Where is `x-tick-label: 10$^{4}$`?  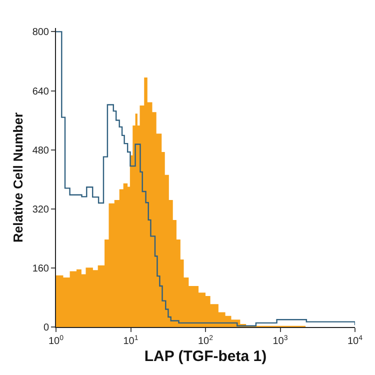 x-tick-label: 10$^{4}$ is located at coordinates (355, 340).